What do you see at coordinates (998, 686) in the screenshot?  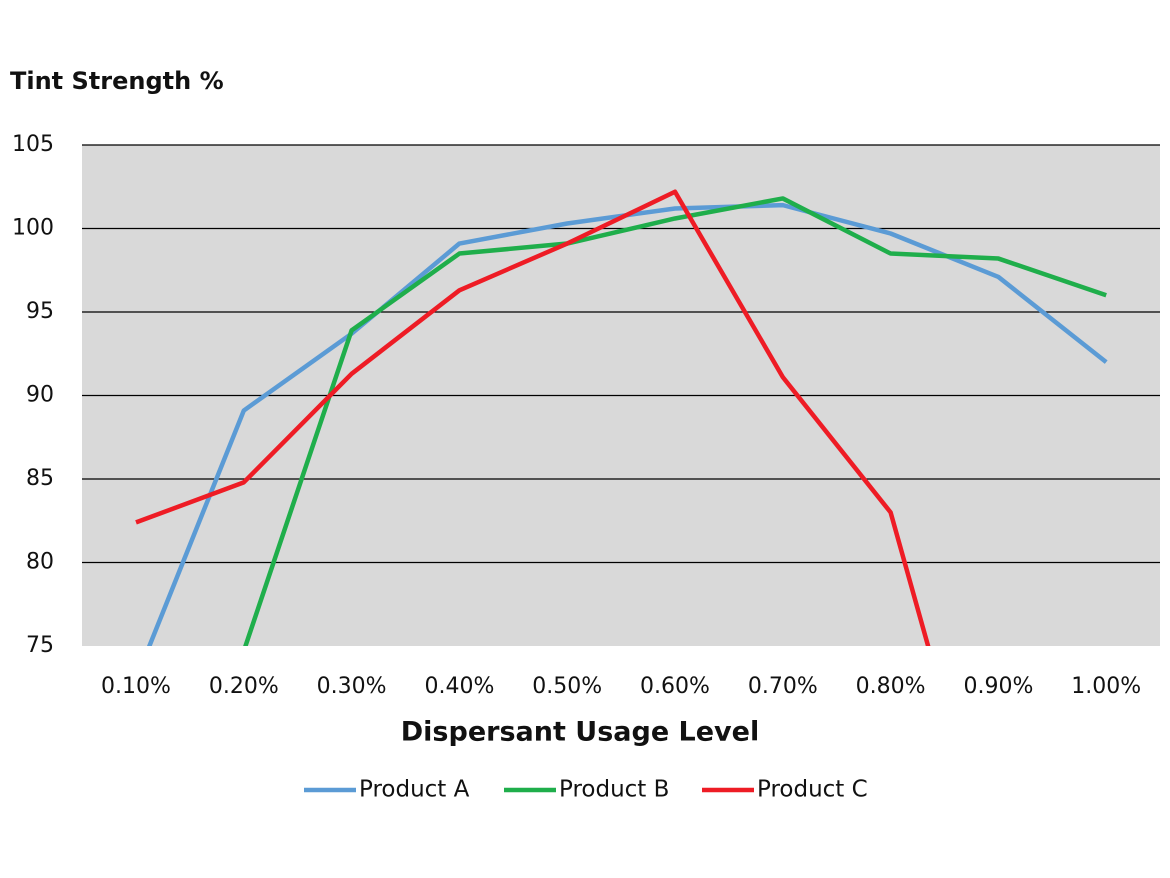 I see `x-tick-label: 0.90%` at bounding box center [998, 686].